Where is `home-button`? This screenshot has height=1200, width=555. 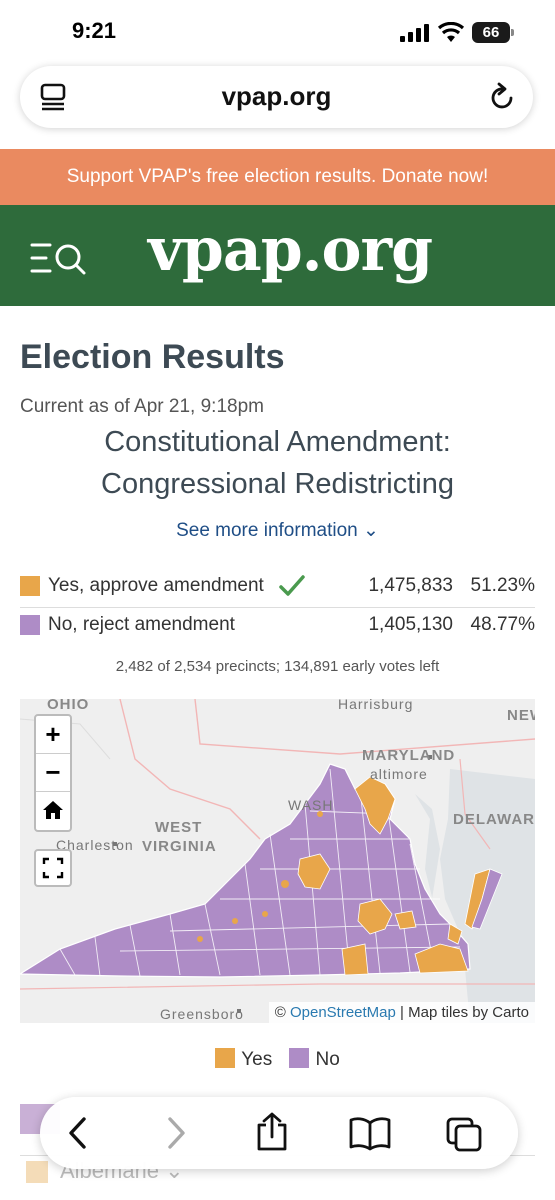 home-button is located at coordinates (53, 811).